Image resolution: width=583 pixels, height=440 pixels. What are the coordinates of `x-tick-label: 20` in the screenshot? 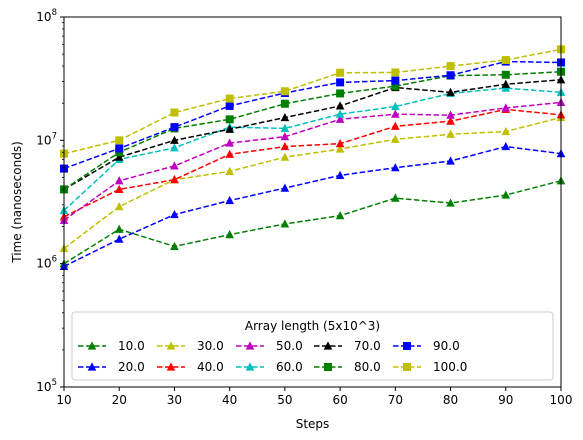 It's located at (119, 400).